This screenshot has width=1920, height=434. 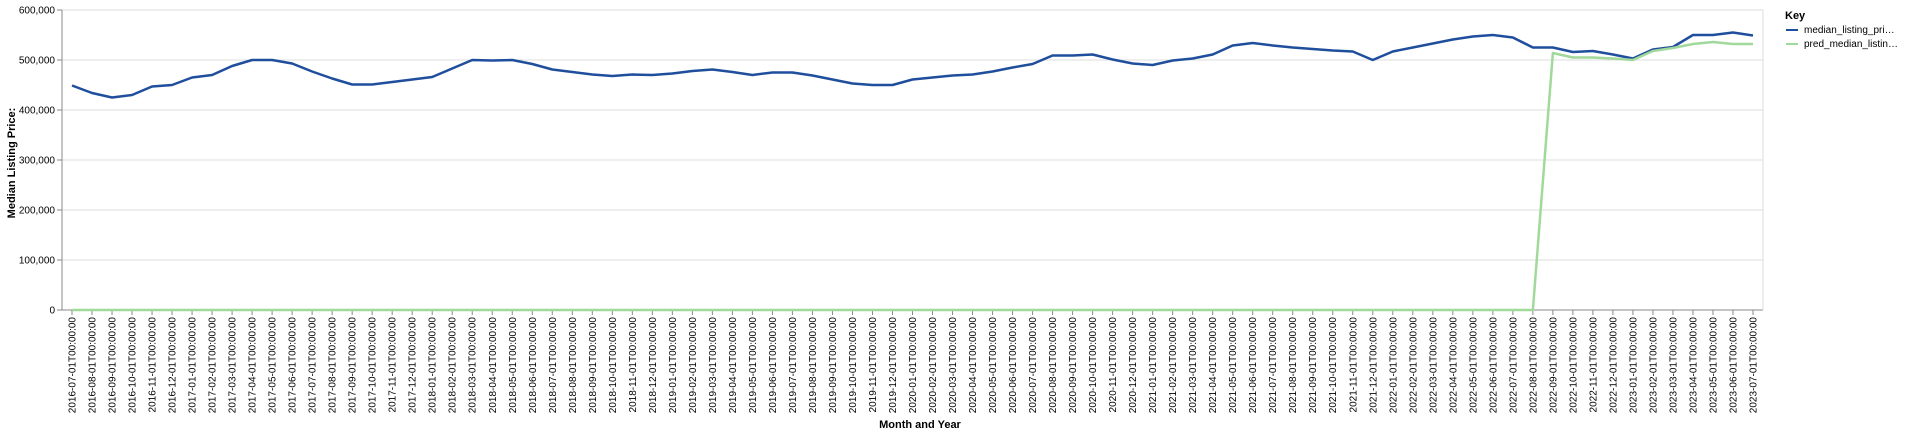 What do you see at coordinates (1633, 365) in the screenshot?
I see `x-tick-label: 2023-01-01T00:00:00` at bounding box center [1633, 365].